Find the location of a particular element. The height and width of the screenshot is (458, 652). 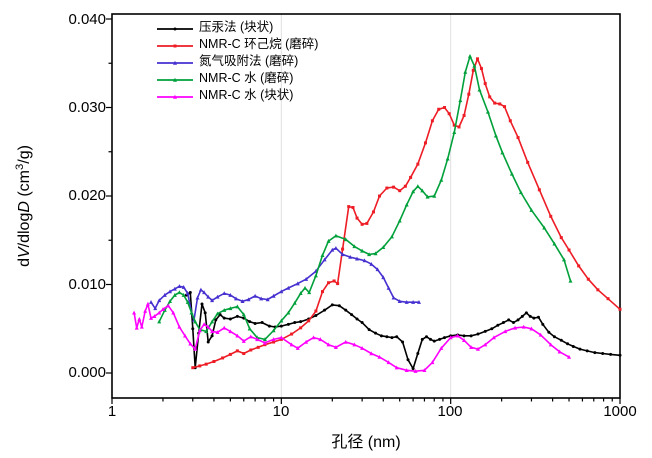

legend-label: NMR-C 水 (块状) is located at coordinates (246, 95).